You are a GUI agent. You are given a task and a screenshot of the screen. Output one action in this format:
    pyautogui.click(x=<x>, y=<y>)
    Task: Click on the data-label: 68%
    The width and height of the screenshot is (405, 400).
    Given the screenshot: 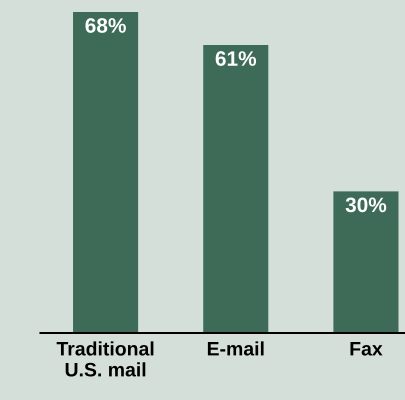 What is the action you would take?
    pyautogui.click(x=106, y=25)
    